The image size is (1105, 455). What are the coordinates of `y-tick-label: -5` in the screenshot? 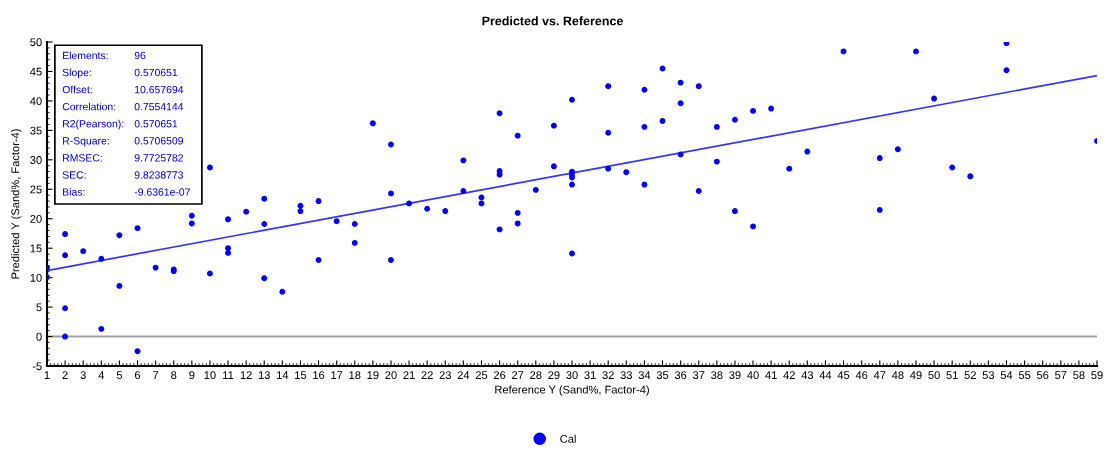 It's located at (37, 366).